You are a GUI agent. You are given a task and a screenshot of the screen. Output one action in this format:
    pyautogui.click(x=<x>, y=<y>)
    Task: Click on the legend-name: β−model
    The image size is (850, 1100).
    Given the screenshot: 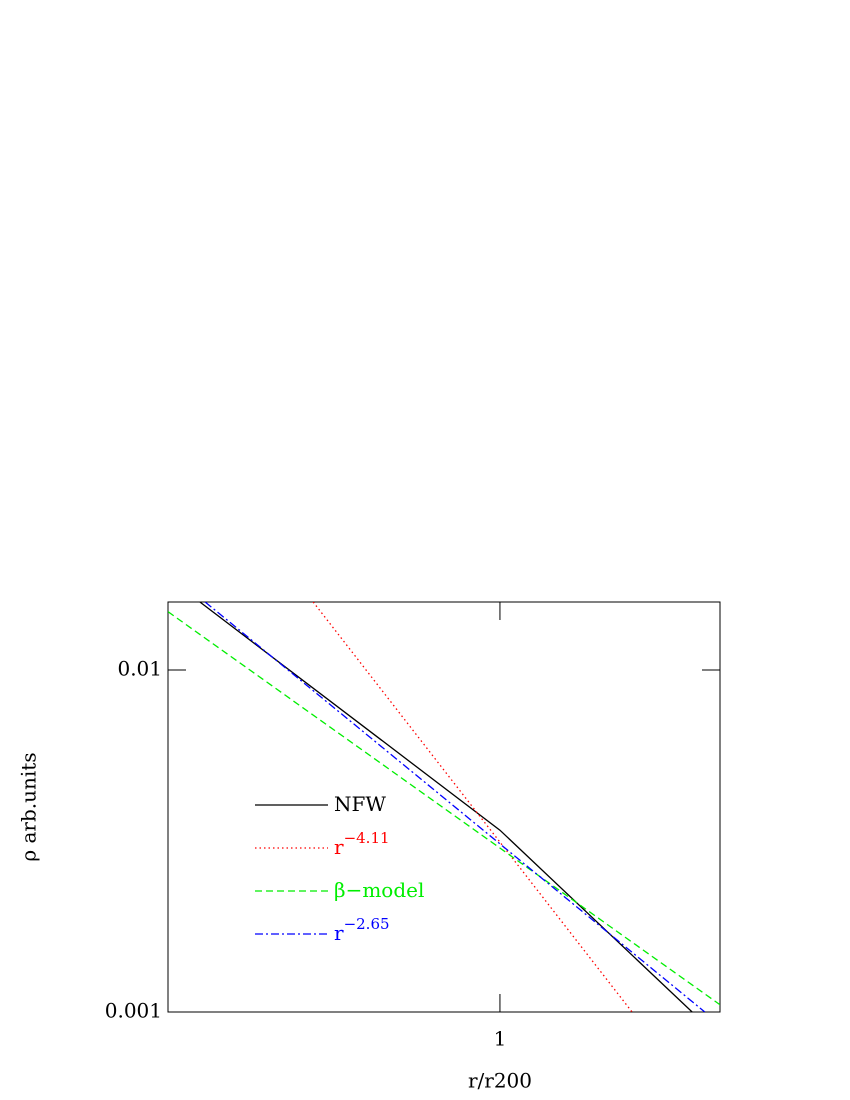 What is the action you would take?
    pyautogui.click(x=379, y=890)
    